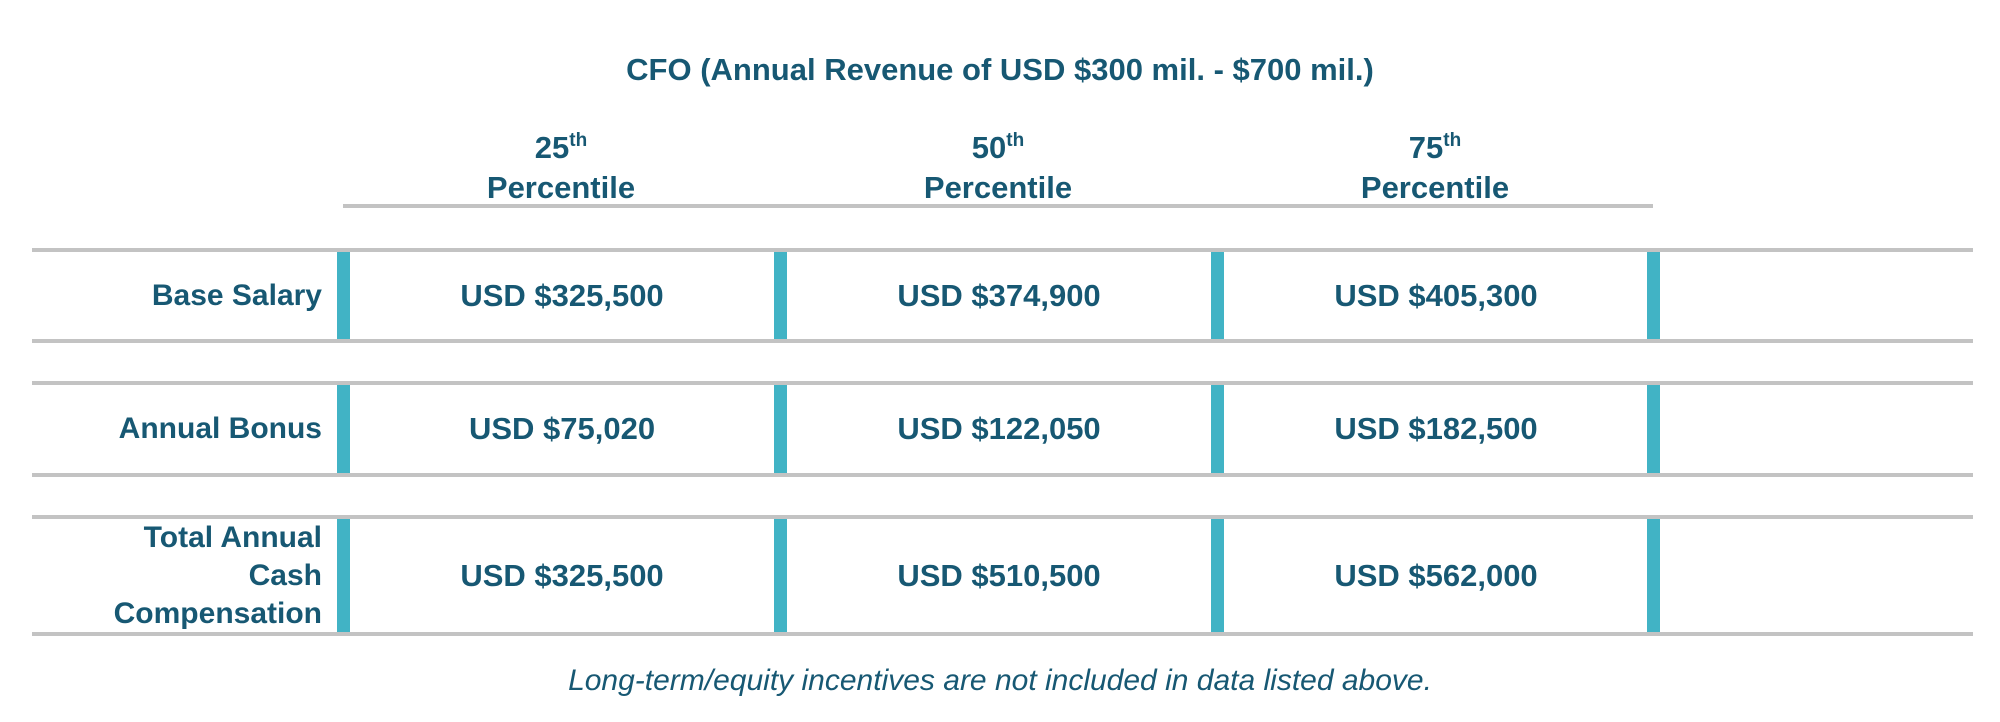  What do you see at coordinates (217, 613) in the screenshot?
I see `row-label-line: Compensation` at bounding box center [217, 613].